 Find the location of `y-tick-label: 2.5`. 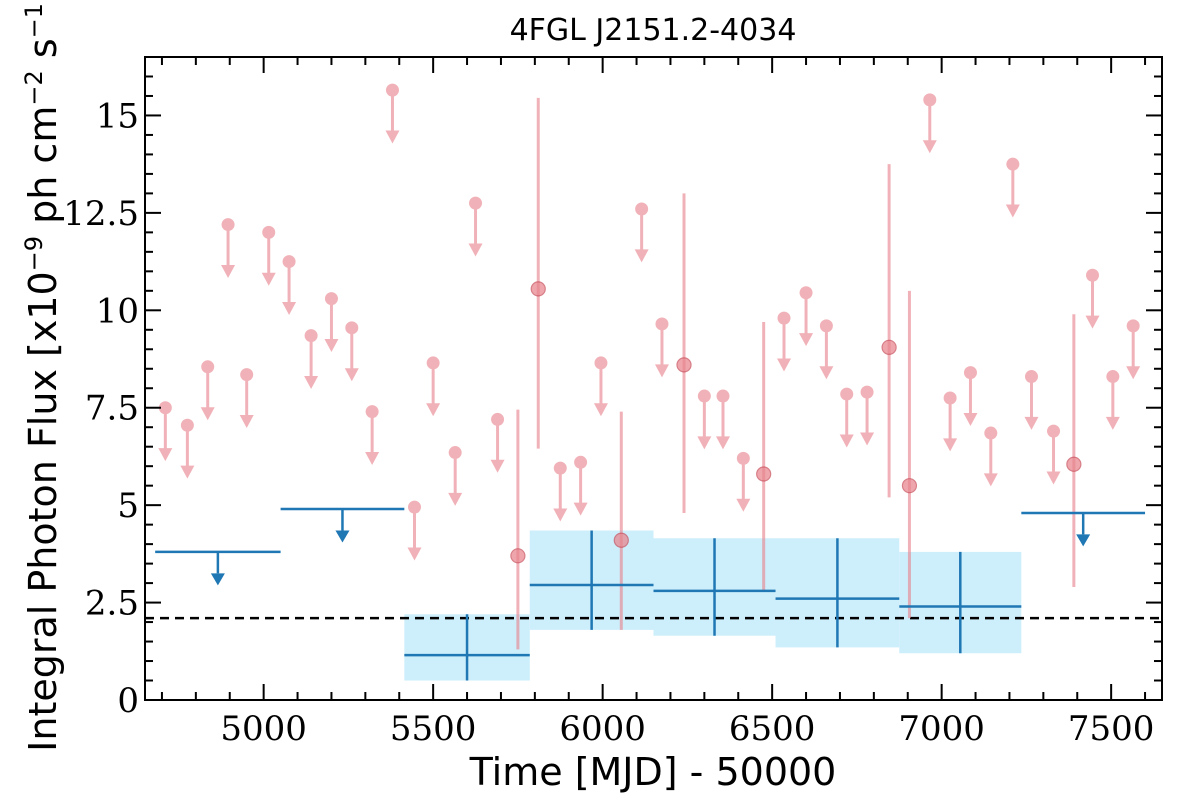

y-tick-label: 2.5 is located at coordinates (112, 604).